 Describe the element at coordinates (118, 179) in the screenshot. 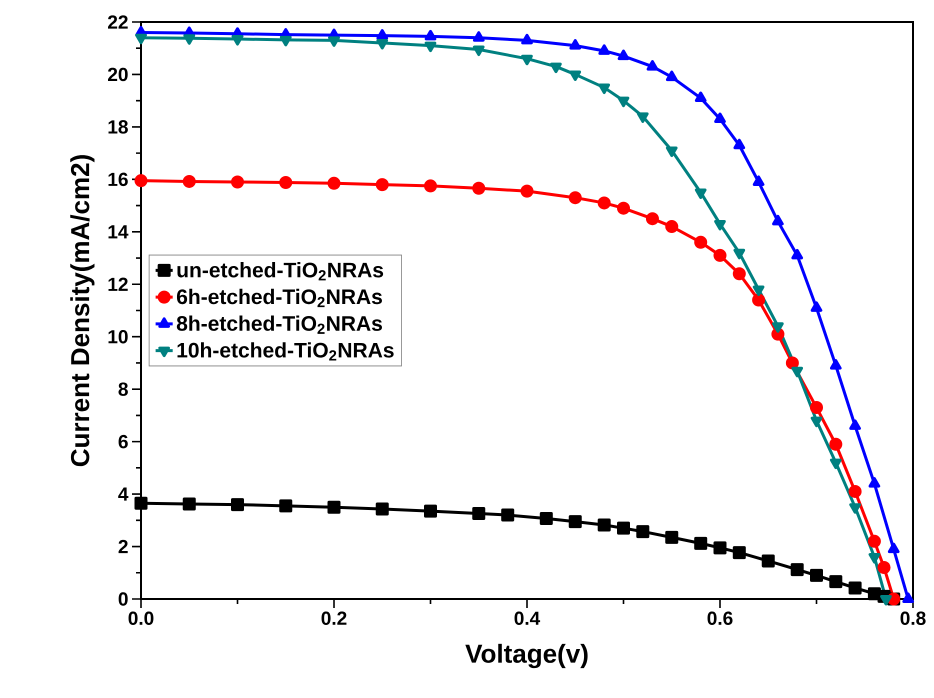

I see `y-tick-label: 16` at that location.